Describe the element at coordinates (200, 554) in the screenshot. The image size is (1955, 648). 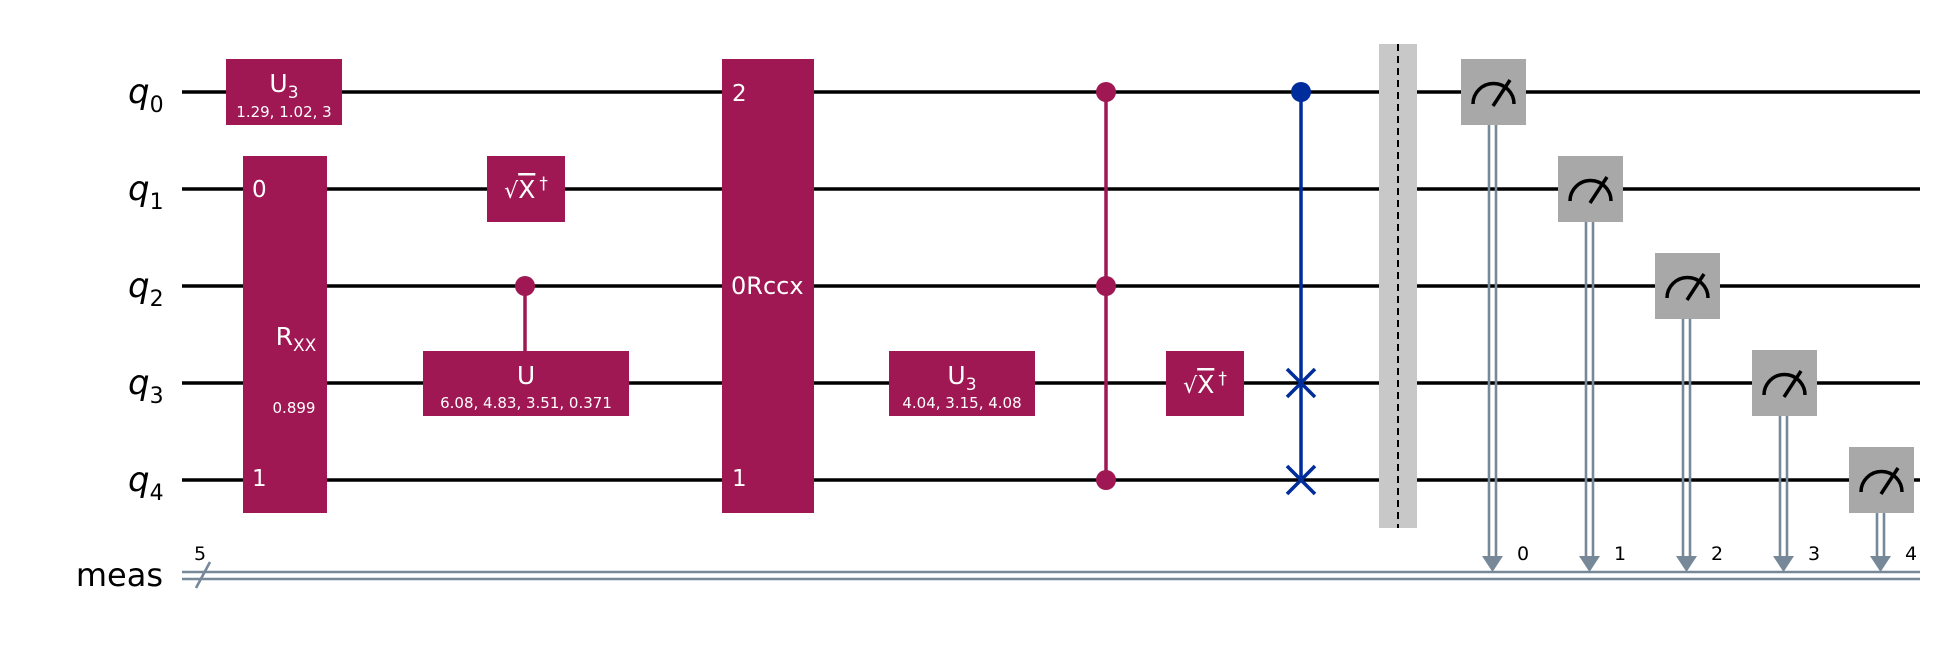
I see `creg-size-label: 5` at that location.